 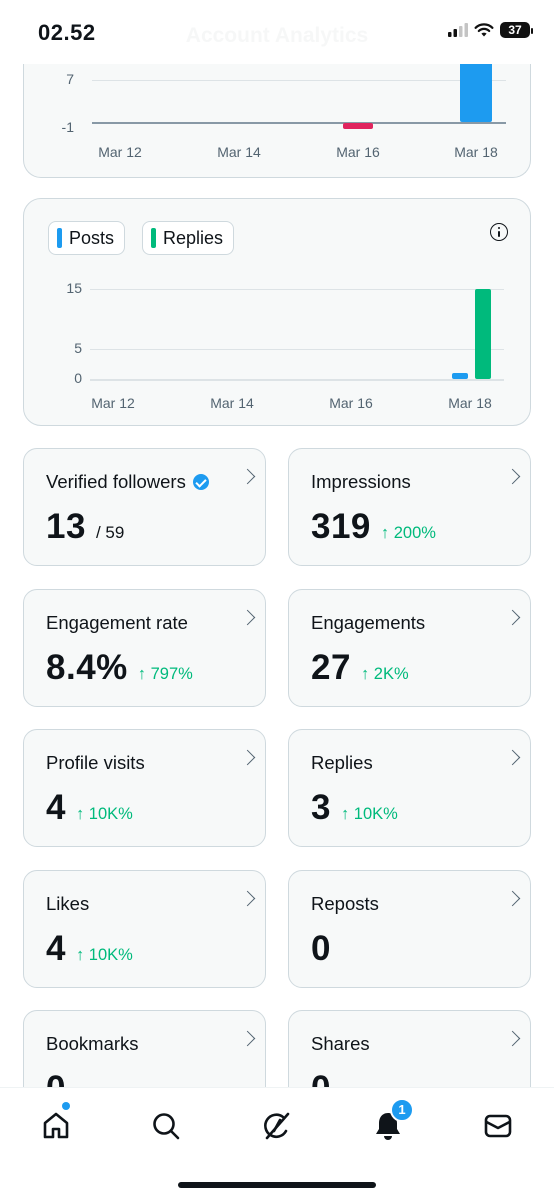 What do you see at coordinates (67, 127) in the screenshot?
I see `y-tick-label: -1` at bounding box center [67, 127].